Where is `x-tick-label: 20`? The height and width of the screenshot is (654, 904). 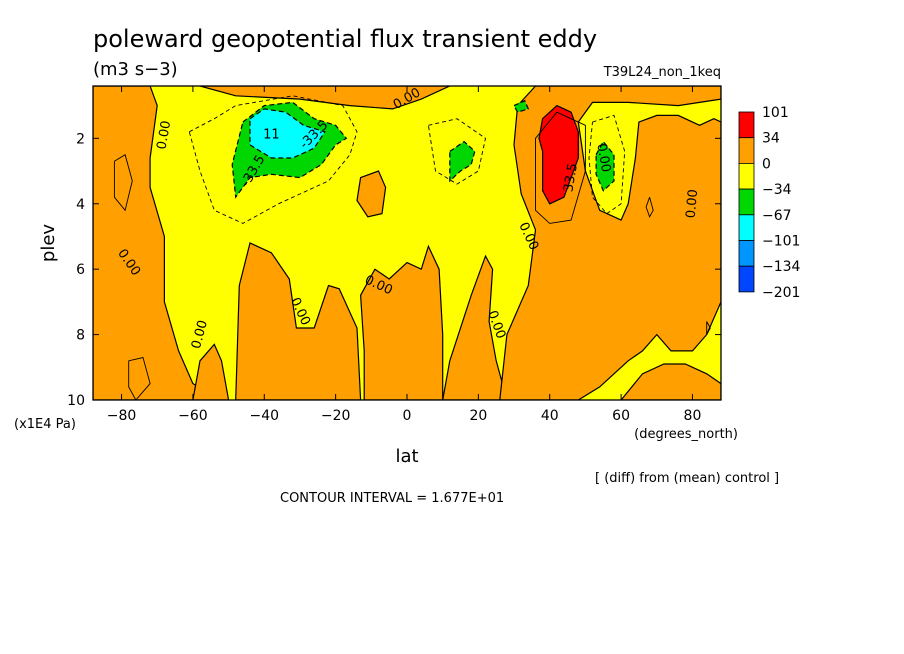
x-tick-label: 20 is located at coordinates (478, 416).